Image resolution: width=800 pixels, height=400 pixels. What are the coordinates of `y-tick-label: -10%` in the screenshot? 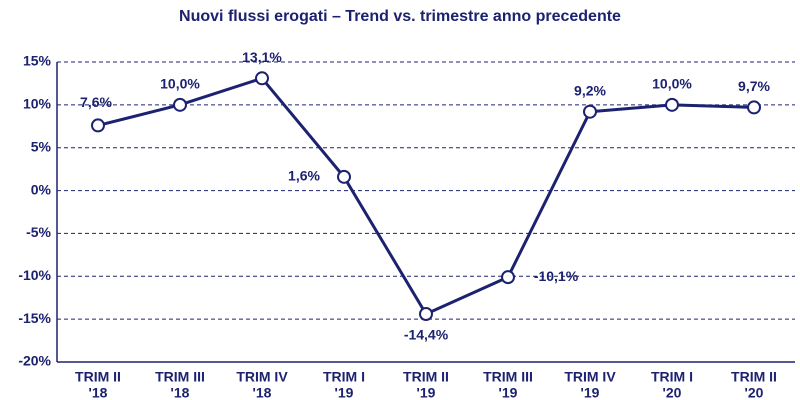 It's located at (34, 275).